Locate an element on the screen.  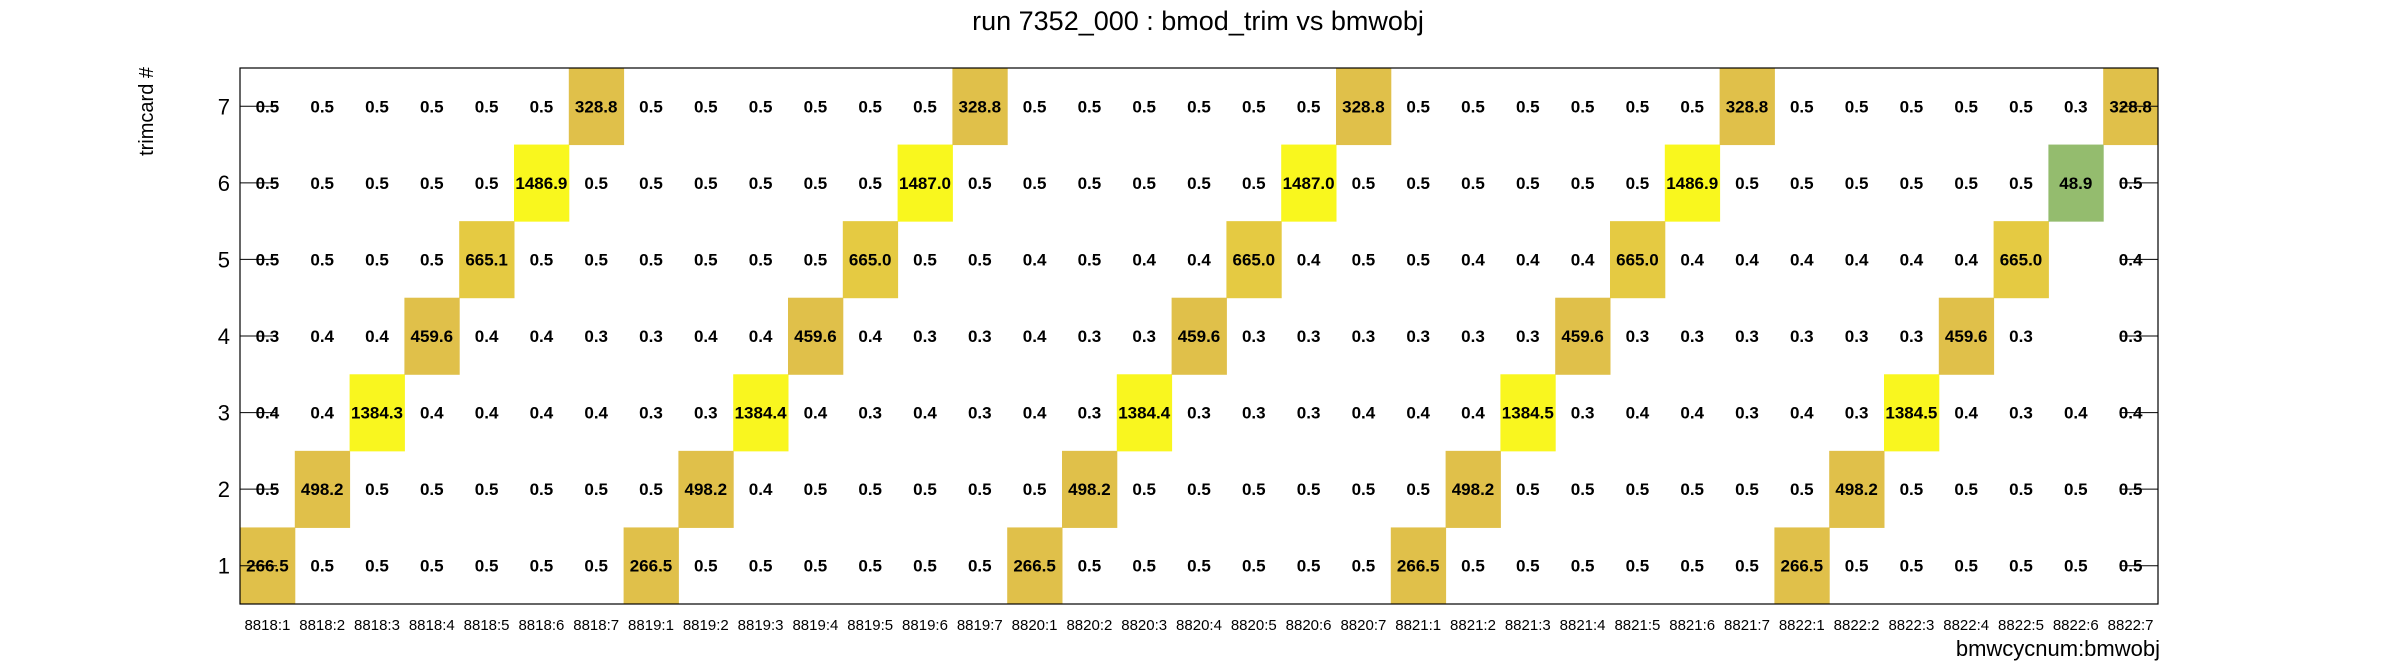
cell-value-label: 266.5 is located at coordinates (1034, 566).